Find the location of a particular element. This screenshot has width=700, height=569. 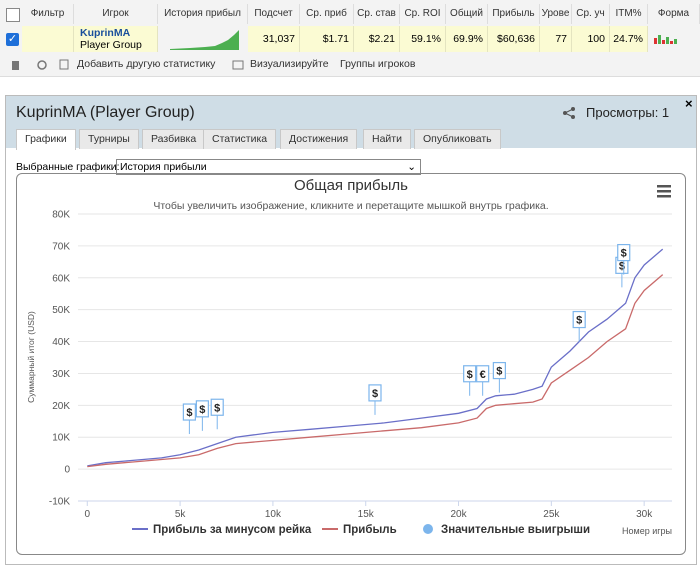

chart-title: Общая прибыль is located at coordinates (351, 185).